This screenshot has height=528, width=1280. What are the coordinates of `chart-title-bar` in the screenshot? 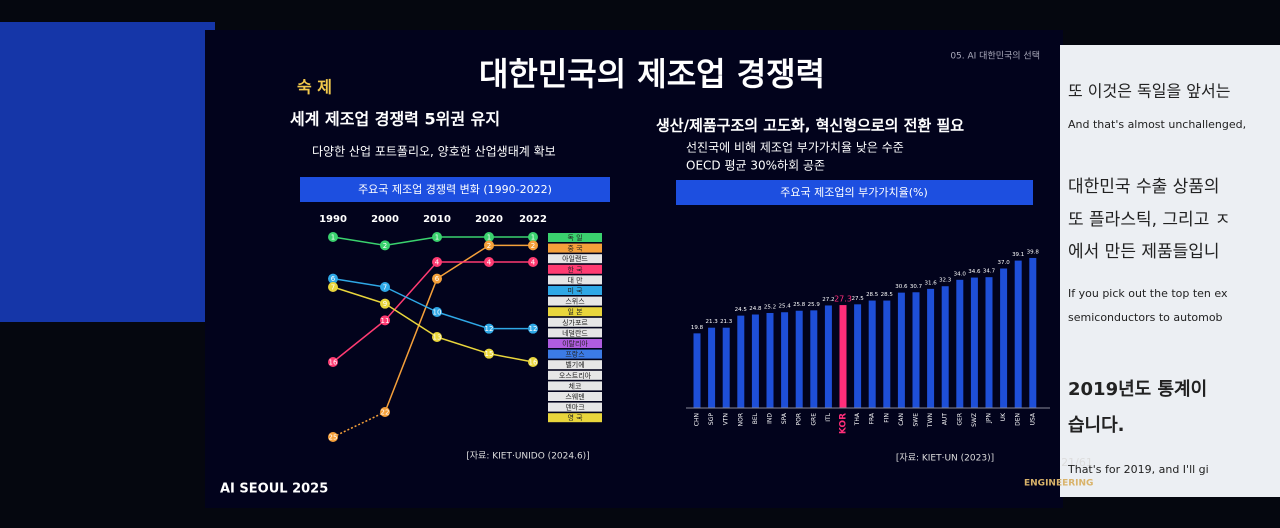 It's located at (455, 189).